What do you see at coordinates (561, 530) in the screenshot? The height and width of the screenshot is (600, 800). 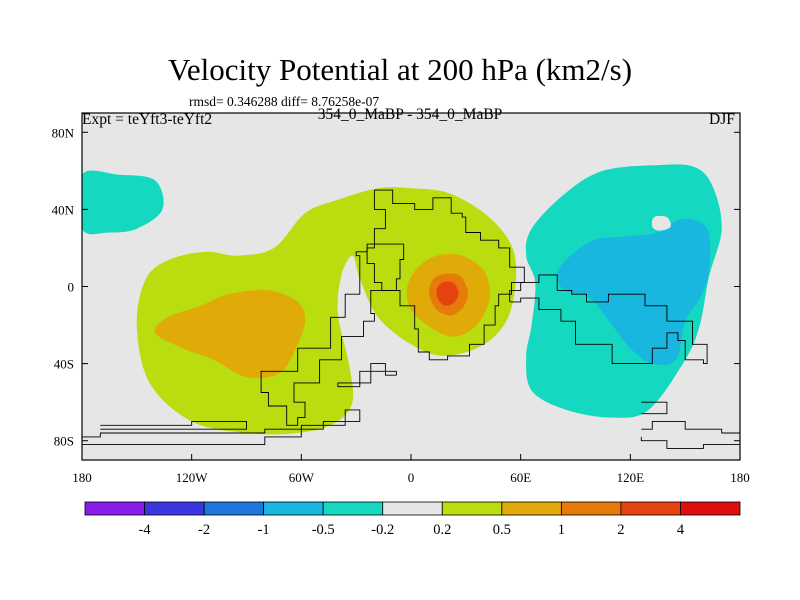 I see `colorbar-label: 1` at bounding box center [561, 530].